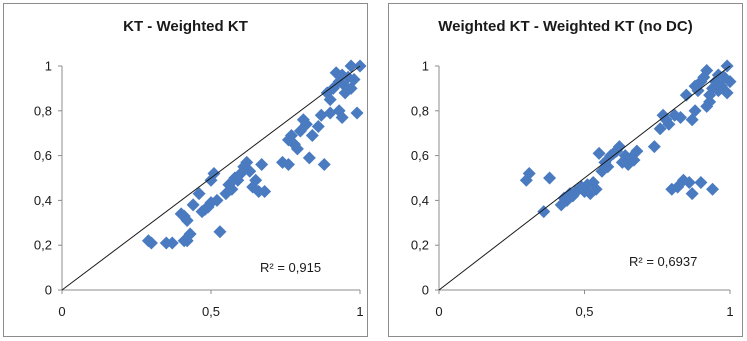  What do you see at coordinates (663, 261) in the screenshot?
I see `r-squared-label: R² = 0,6937` at bounding box center [663, 261].